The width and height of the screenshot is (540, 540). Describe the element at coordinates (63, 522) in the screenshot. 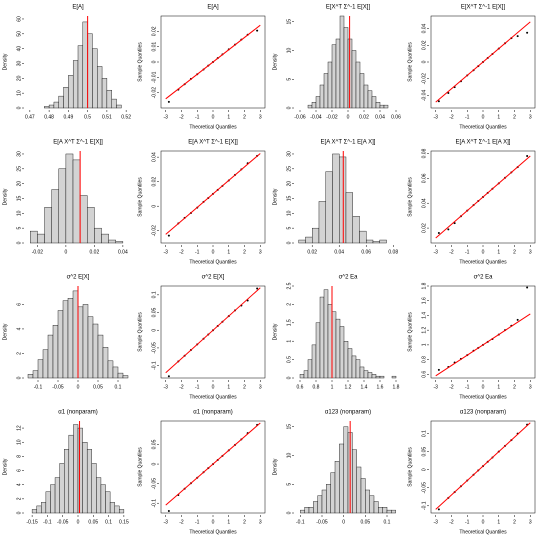

I see `x-tick-label: -0.05` at that location.